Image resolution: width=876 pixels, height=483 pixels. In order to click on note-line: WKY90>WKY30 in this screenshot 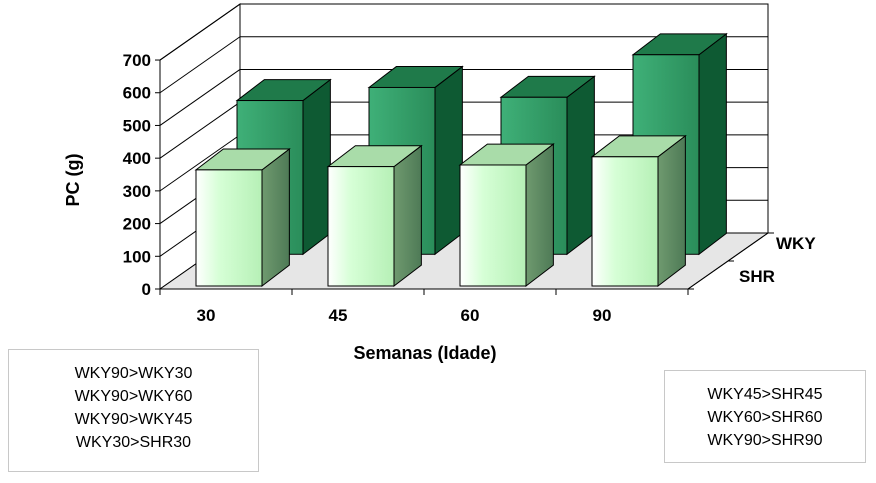, I will do `click(133, 373)`.